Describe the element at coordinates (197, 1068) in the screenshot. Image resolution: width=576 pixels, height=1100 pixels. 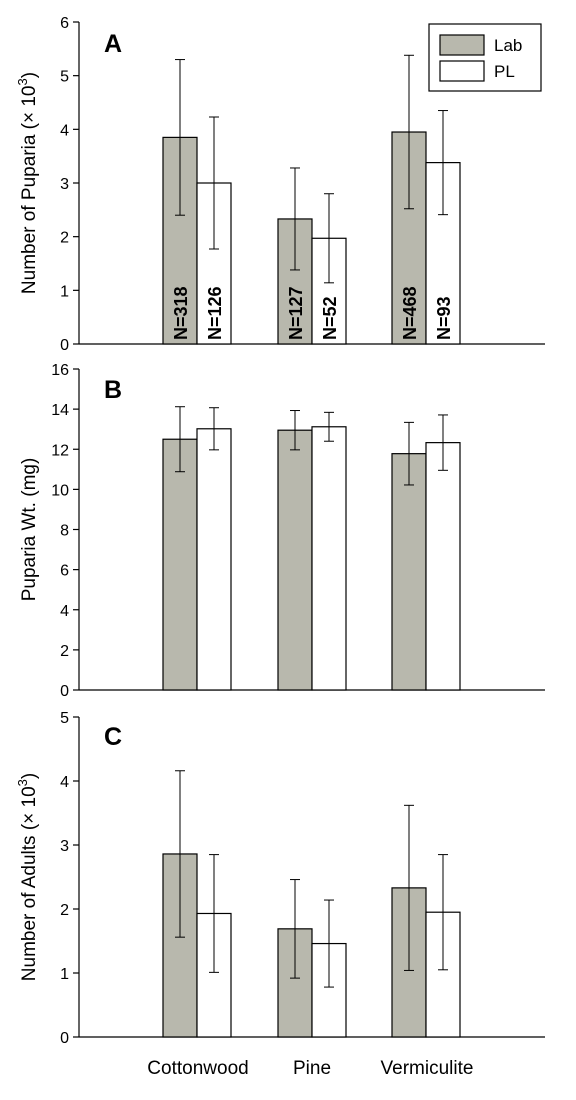
I see `x-category-label: Cottonwood` at that location.